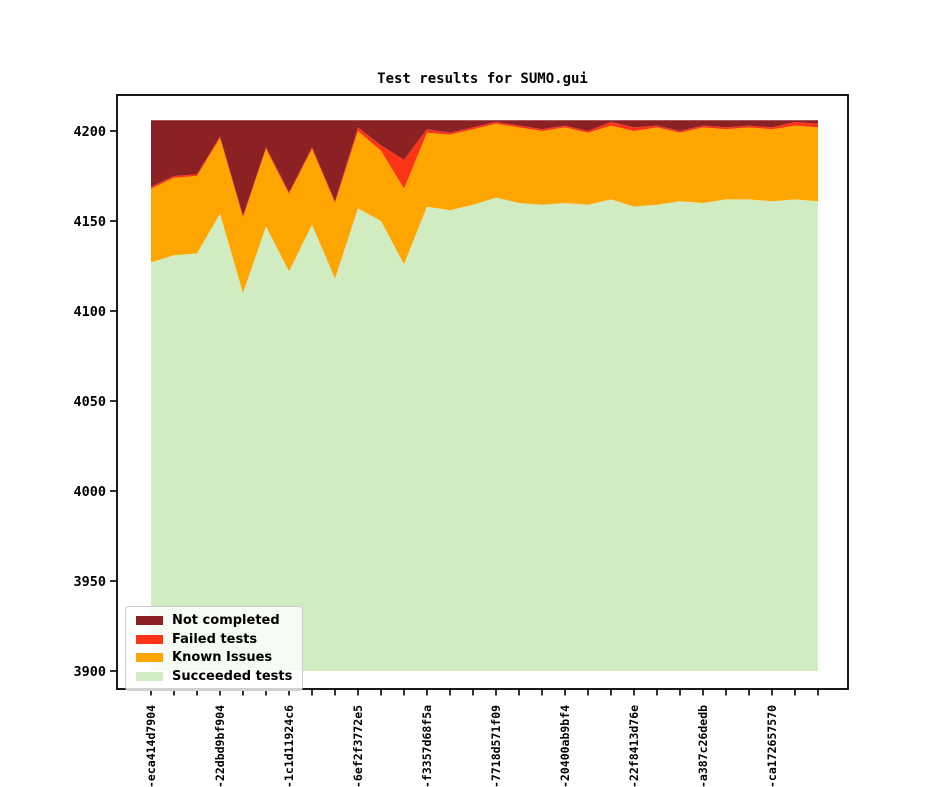 This screenshot has width=944, height=787. I want to click on y-tick-label: 4050, so click(89, 402).